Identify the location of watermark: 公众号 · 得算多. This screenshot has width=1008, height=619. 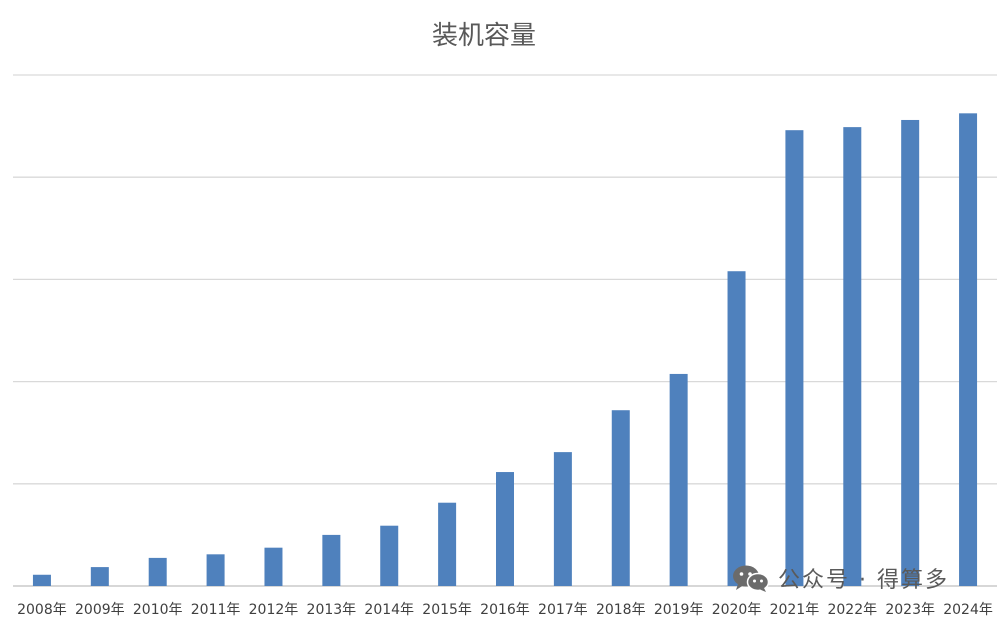
(840, 578).